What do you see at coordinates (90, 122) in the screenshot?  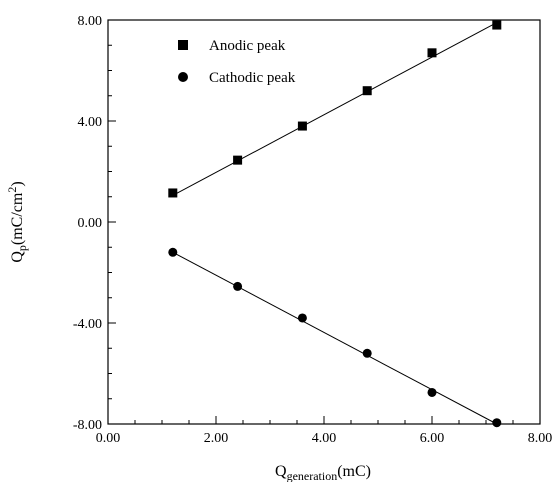 I see `y-tick-label: 4.00` at bounding box center [90, 122].